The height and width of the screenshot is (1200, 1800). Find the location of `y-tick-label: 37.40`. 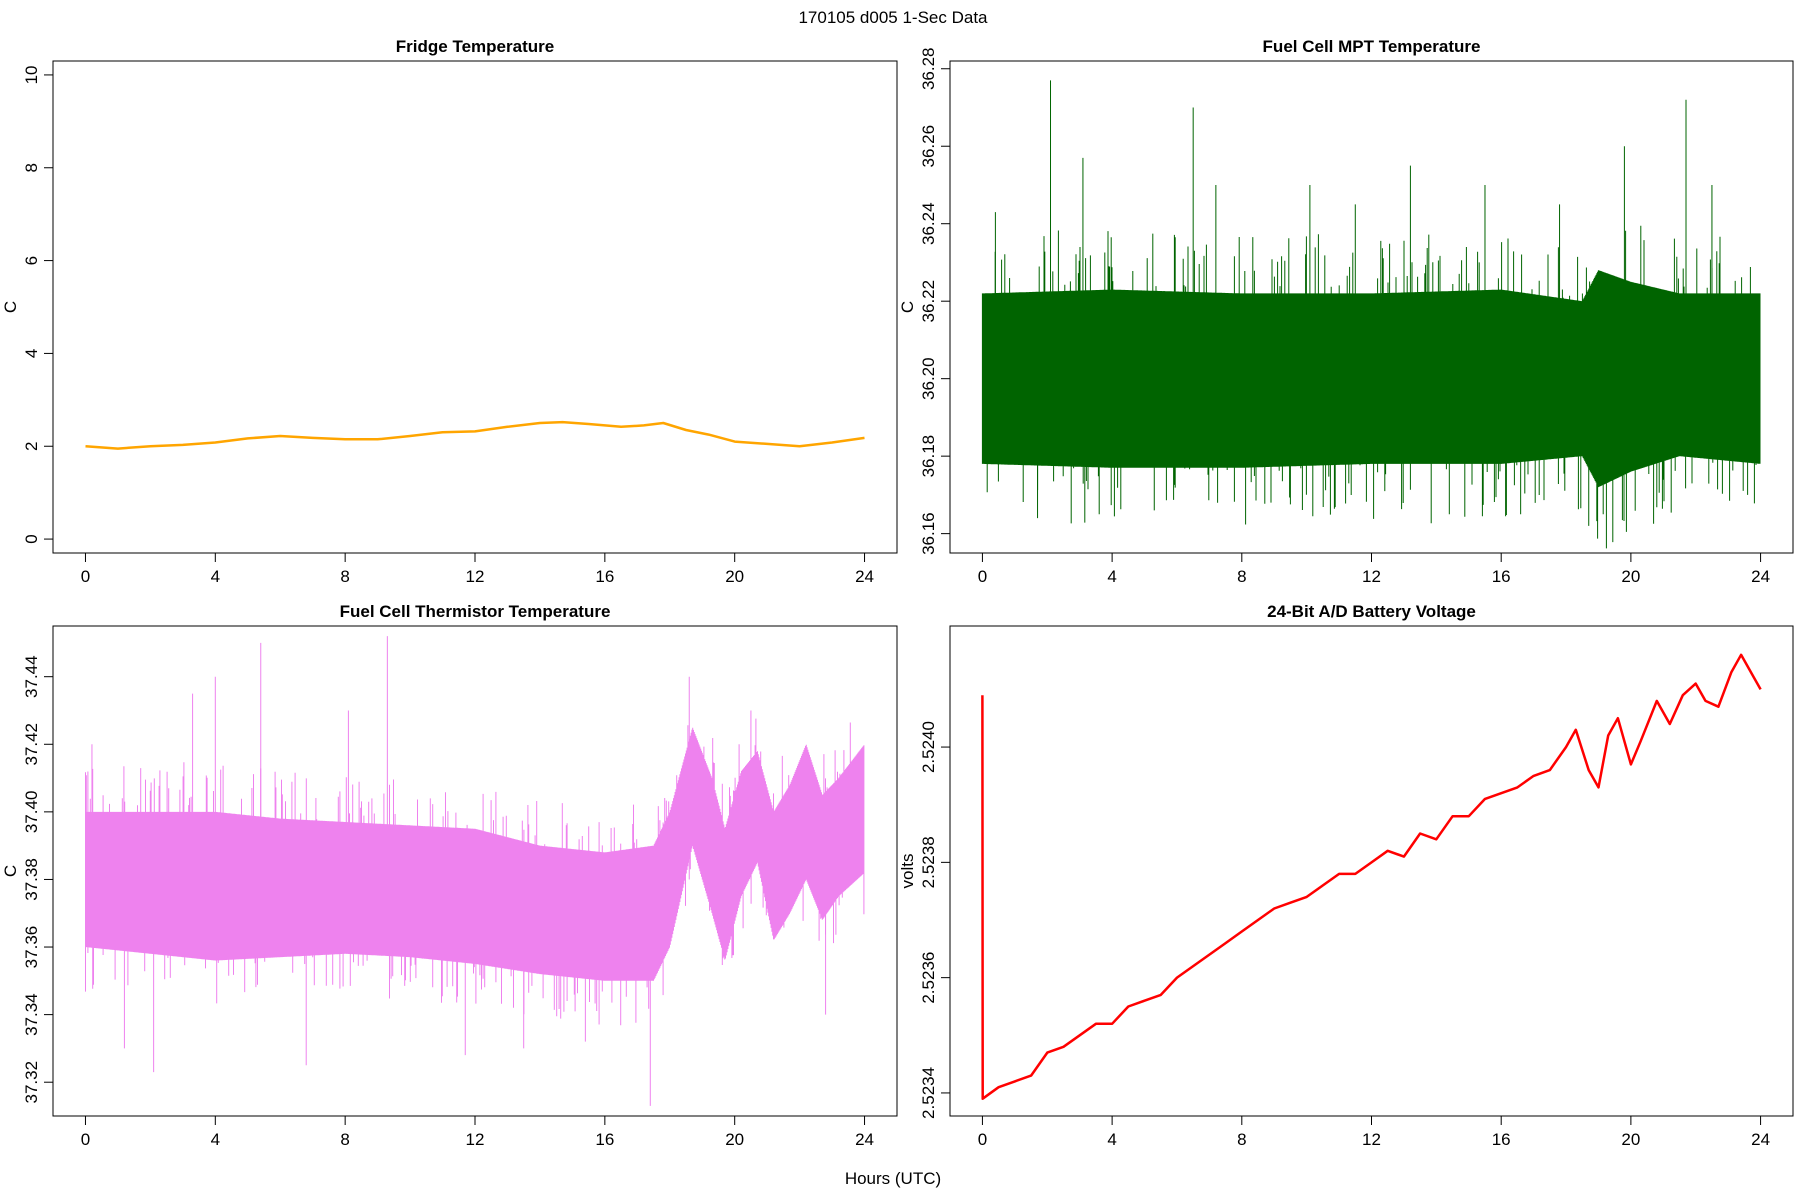

y-tick-label: 37.40 is located at coordinates (31, 812).